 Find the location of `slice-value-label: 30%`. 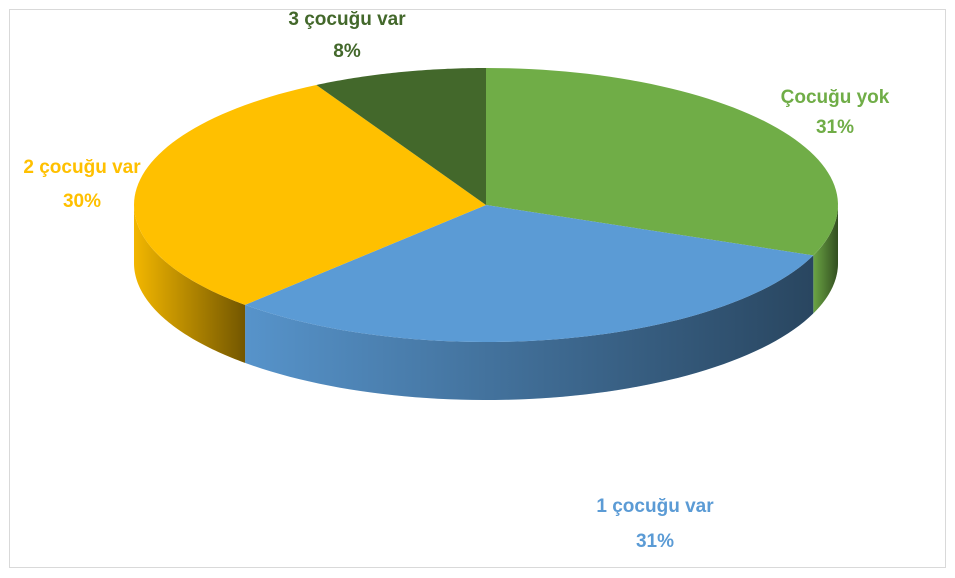

slice-value-label: 30% is located at coordinates (82, 201).